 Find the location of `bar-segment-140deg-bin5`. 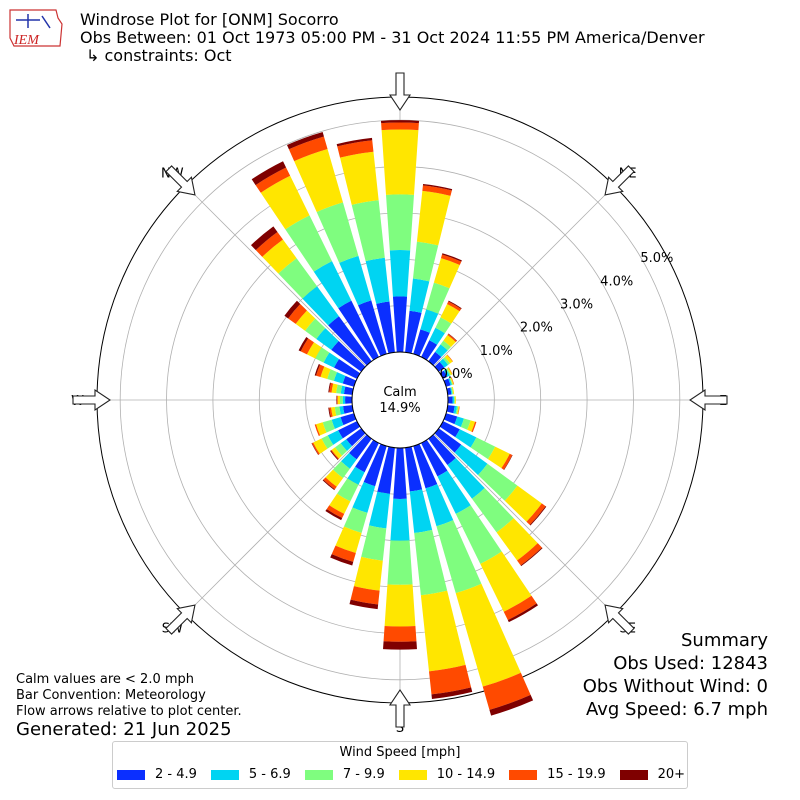

bar-segment-140deg-bin5 is located at coordinates (531, 557).